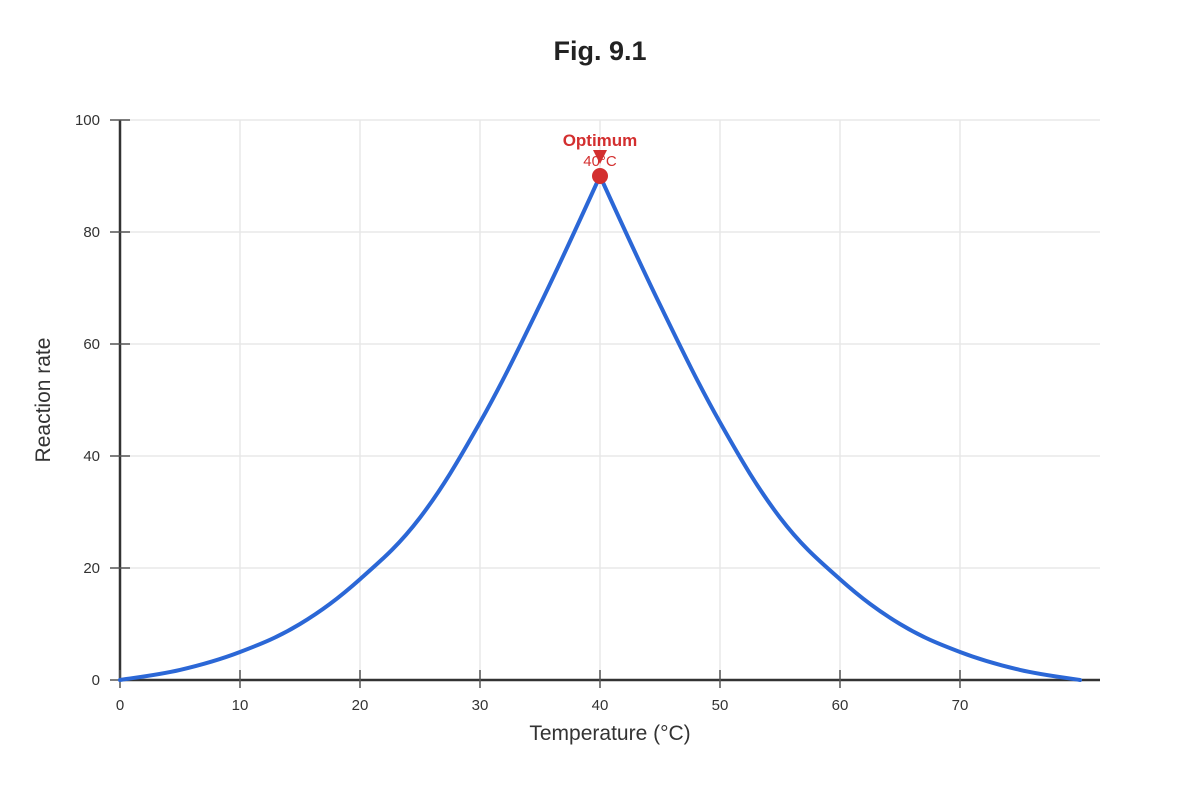  I want to click on x-tick-label: 40, so click(600, 705).